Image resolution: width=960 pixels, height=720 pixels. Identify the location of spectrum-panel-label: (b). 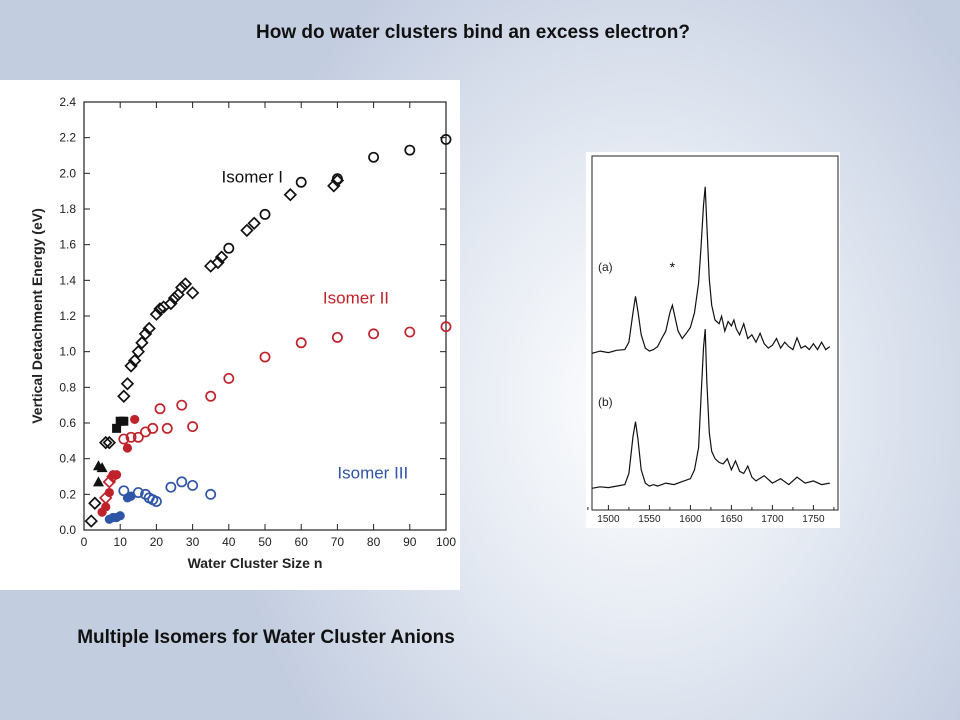
(605, 402).